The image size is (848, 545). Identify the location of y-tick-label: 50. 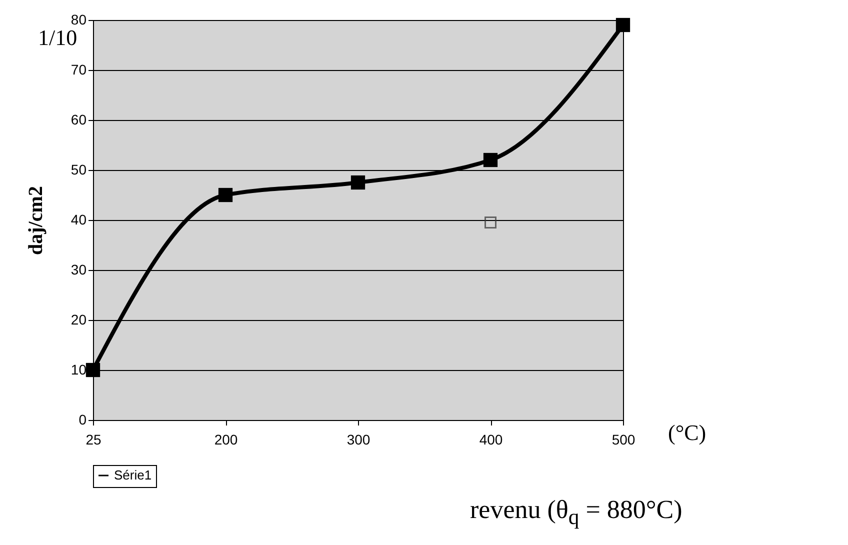
(78, 170).